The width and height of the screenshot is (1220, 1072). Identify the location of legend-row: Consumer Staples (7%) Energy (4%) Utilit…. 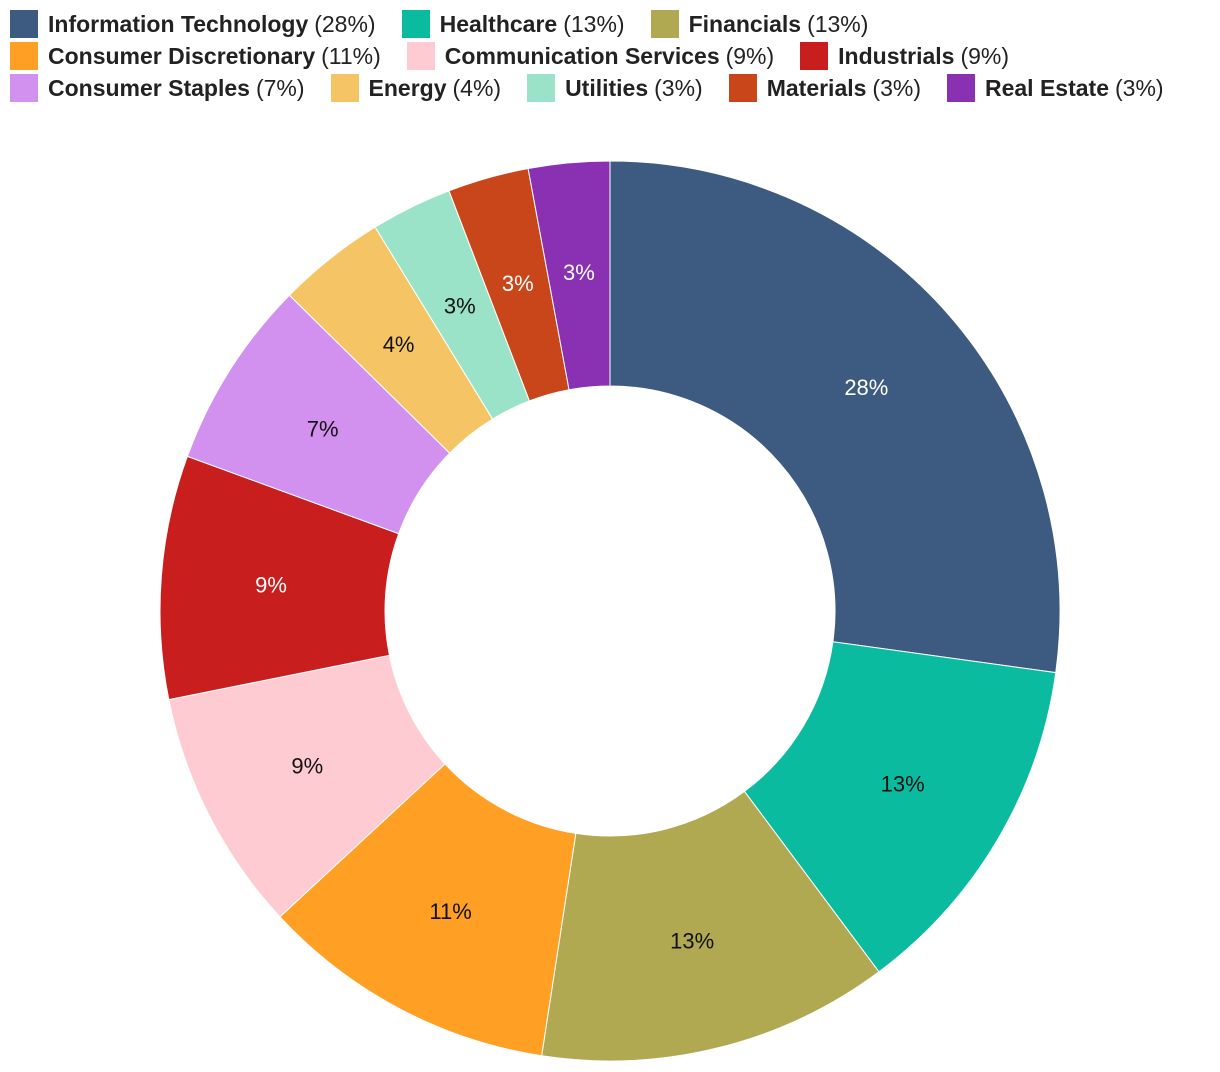
(610, 88).